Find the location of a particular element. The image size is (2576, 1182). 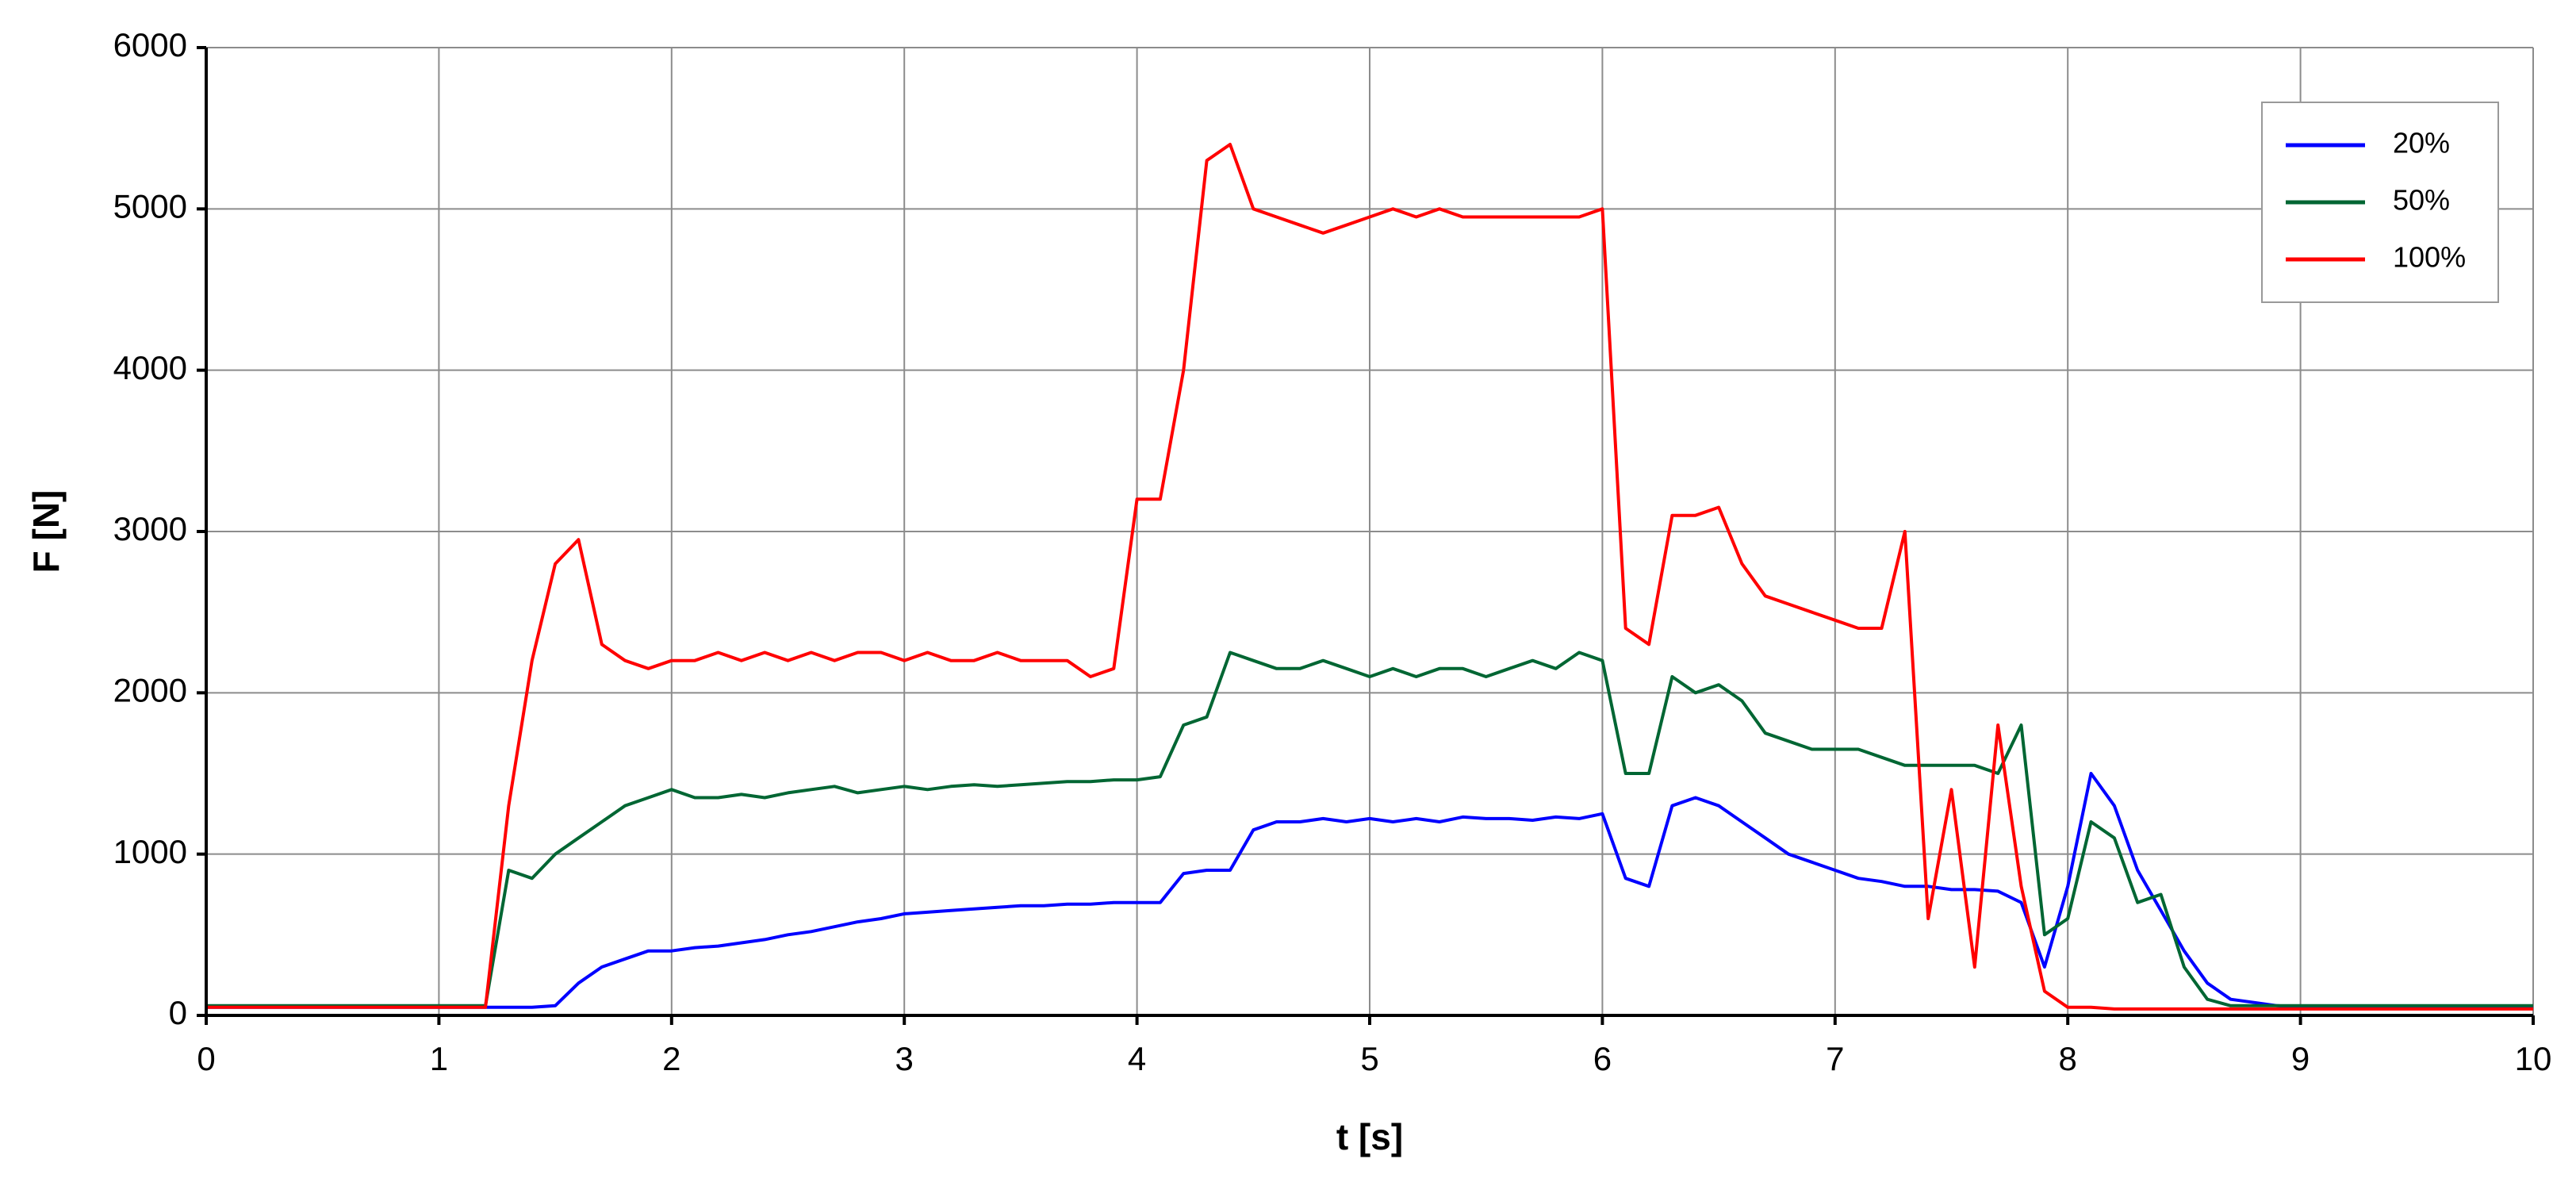

y-tick-label: 3000 is located at coordinates (150, 528).